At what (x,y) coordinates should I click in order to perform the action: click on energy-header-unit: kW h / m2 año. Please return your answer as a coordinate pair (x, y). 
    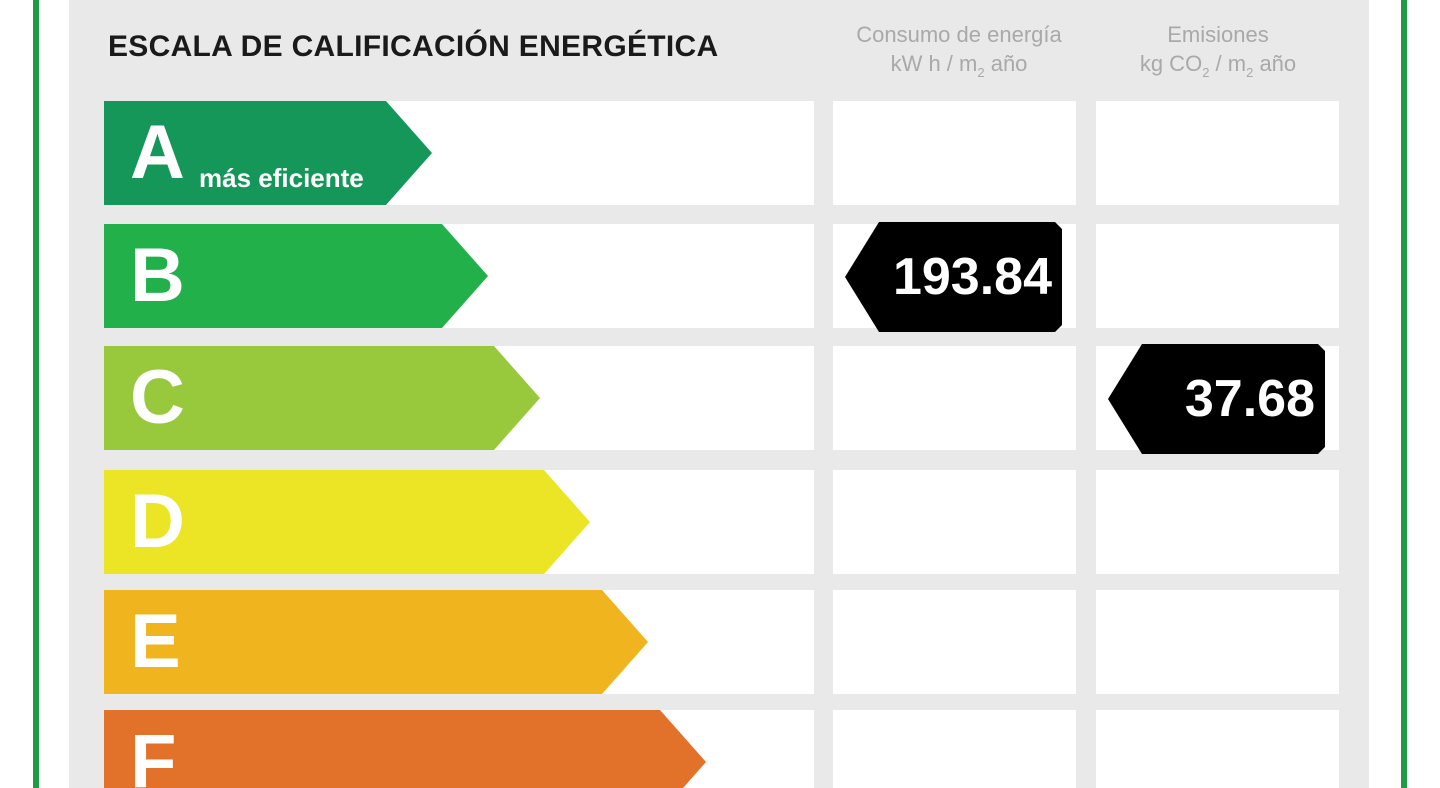
    Looking at the image, I should click on (959, 65).